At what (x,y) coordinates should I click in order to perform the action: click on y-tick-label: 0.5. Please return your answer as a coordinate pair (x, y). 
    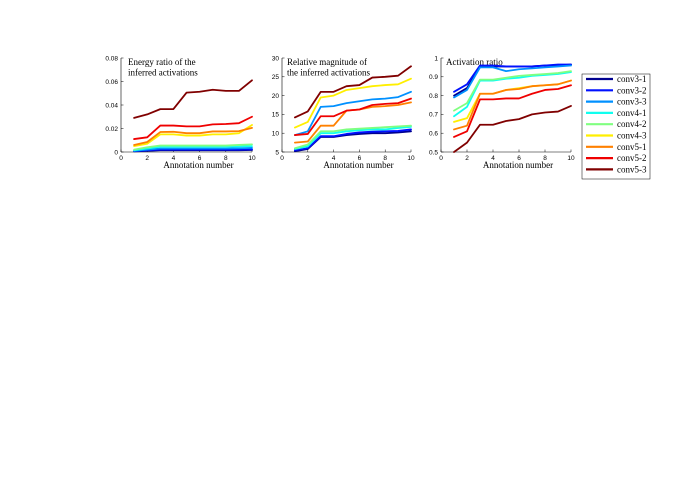
    Looking at the image, I should click on (433, 152).